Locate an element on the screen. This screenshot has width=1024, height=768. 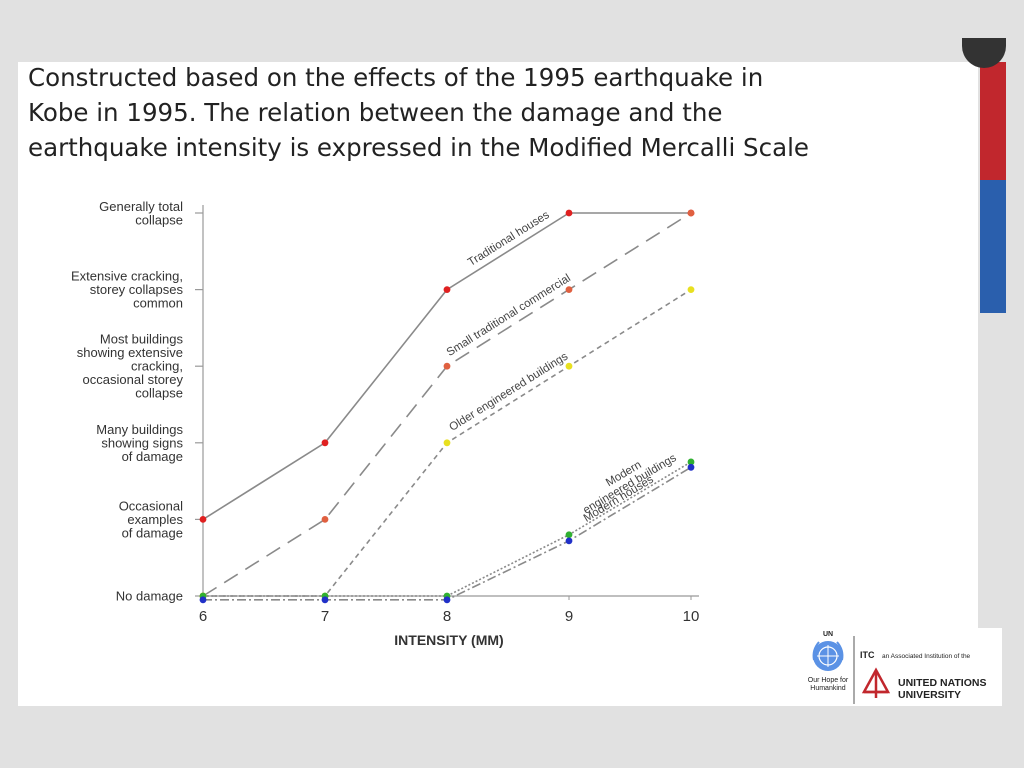
marker-s2-x10 is located at coordinates (691, 289).